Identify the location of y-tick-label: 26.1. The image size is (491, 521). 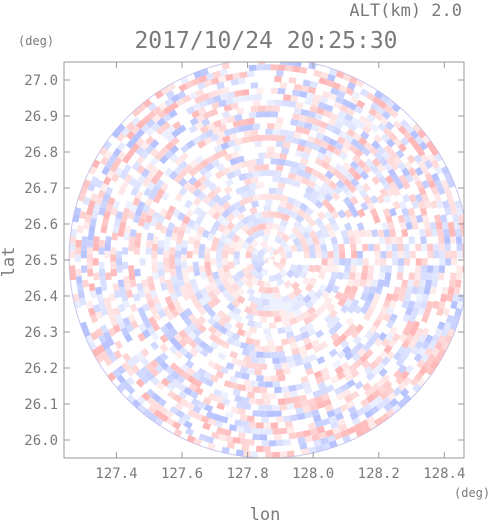
(41, 405).